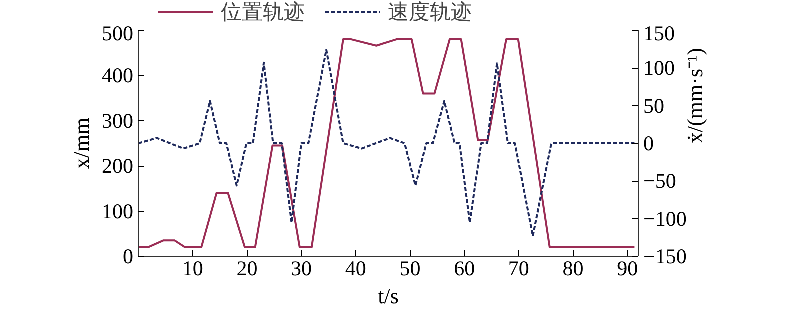 Image resolution: width=800 pixels, height=333 pixels. What do you see at coordinates (118, 166) in the screenshot?
I see `y-tick-label: 200` at bounding box center [118, 166].